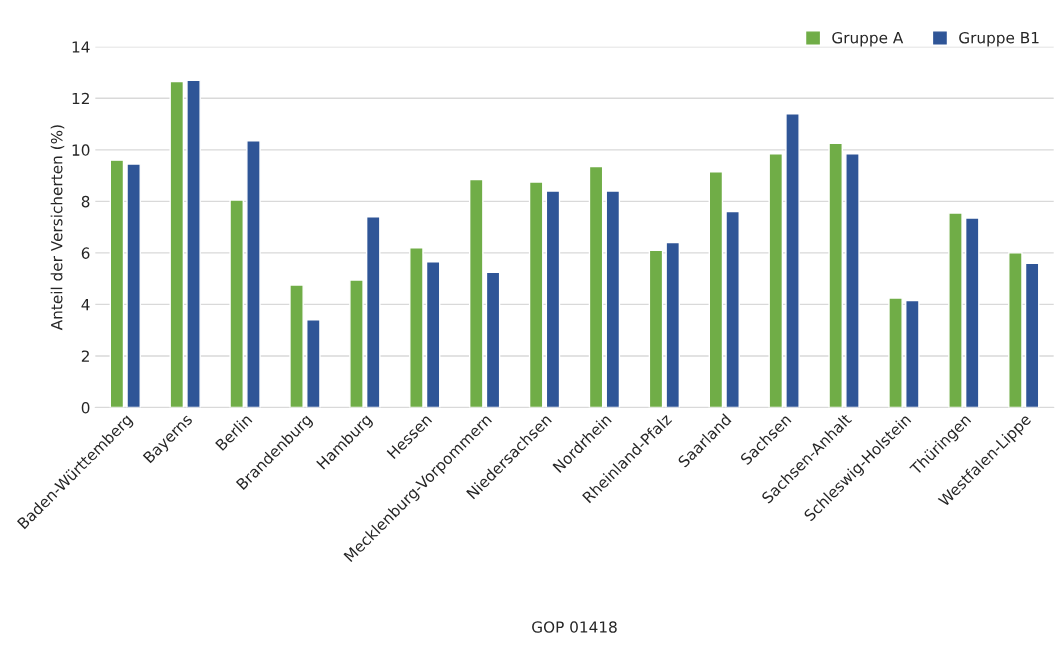 The width and height of the screenshot is (1059, 668). Describe the element at coordinates (85, 305) in the screenshot. I see `y-tick-label: 4` at that location.